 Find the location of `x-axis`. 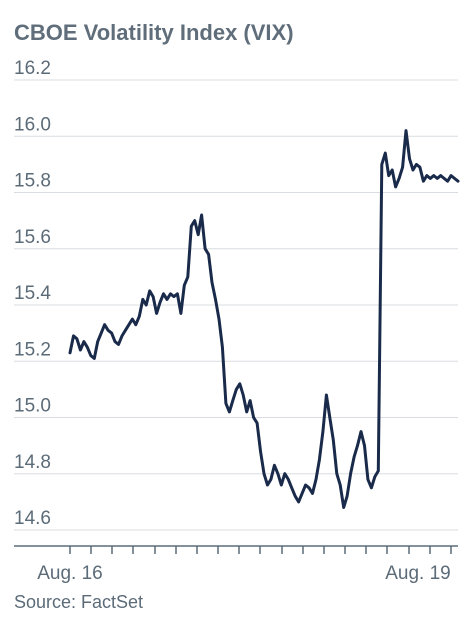

x-axis is located at coordinates (236, 549).